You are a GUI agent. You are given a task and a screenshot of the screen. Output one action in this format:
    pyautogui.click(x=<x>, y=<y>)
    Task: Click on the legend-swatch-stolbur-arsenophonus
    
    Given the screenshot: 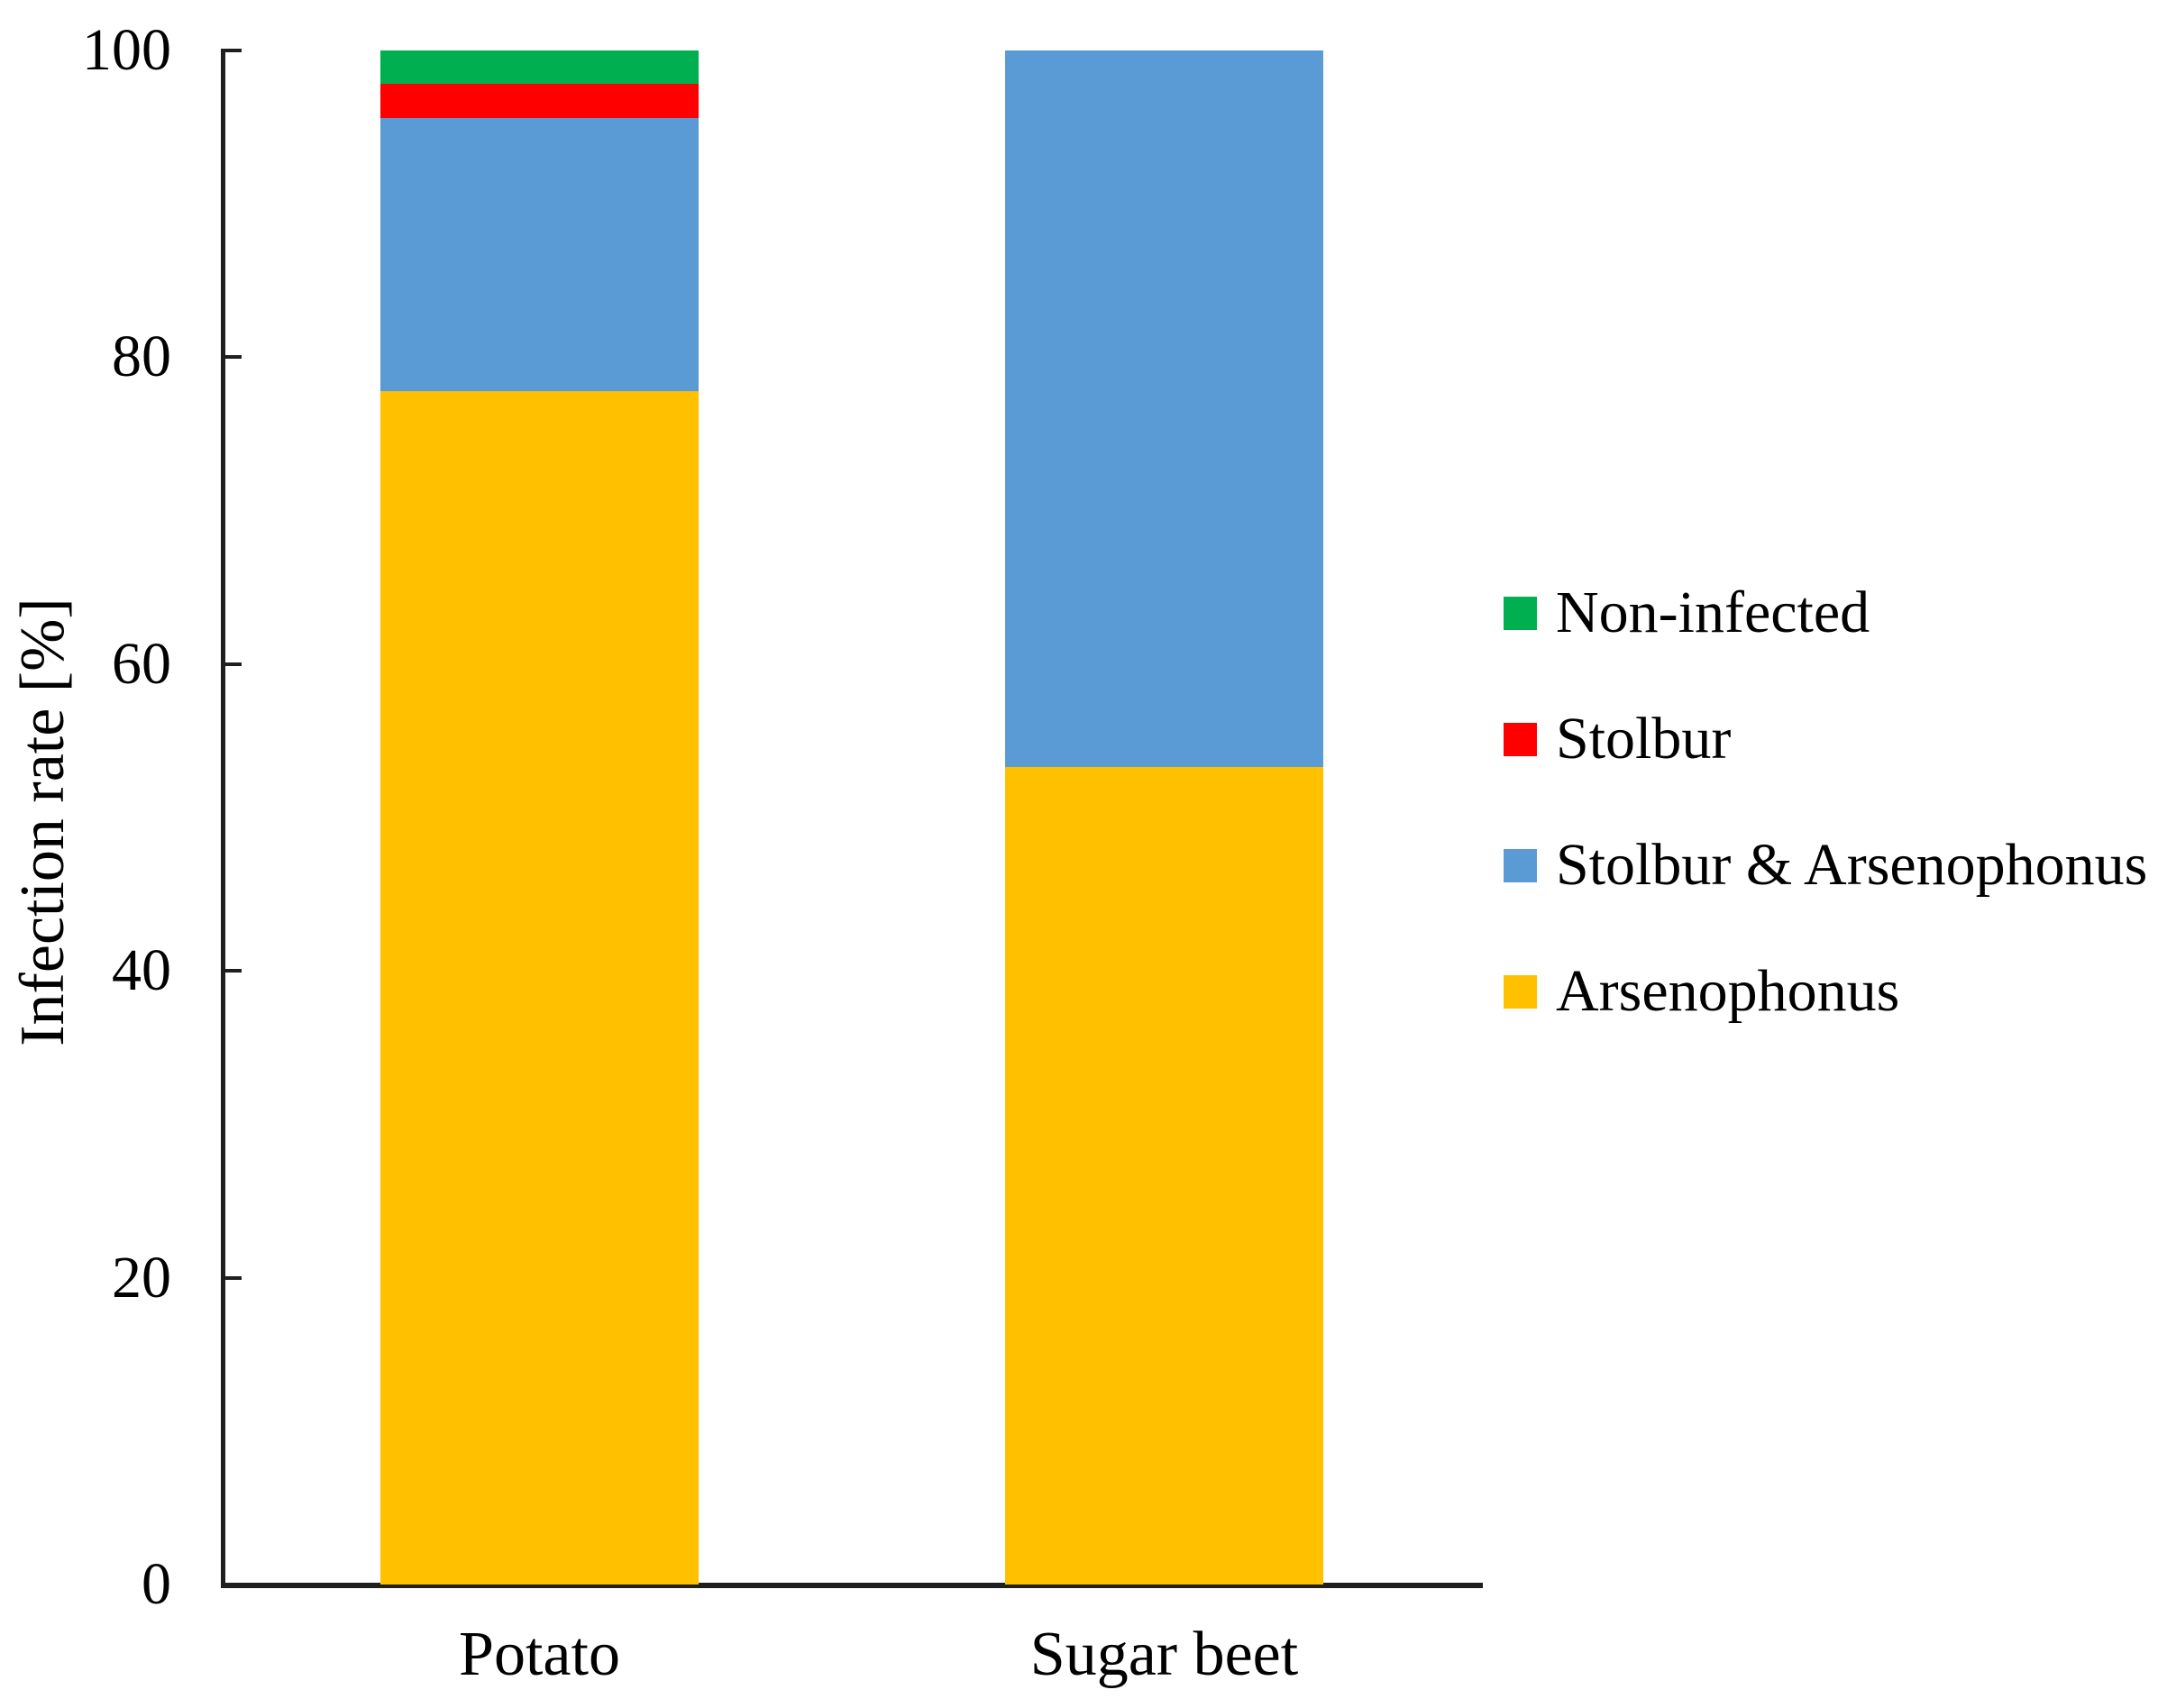 What is the action you would take?
    pyautogui.click(x=1520, y=865)
    